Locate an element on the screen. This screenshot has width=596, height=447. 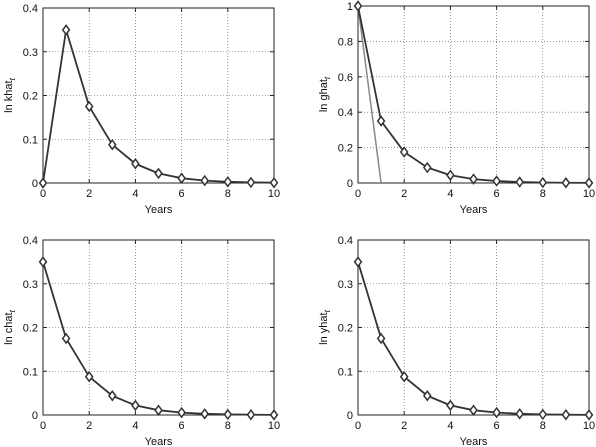
chart0-ylabel-subscript: t is located at coordinates (12, 78).